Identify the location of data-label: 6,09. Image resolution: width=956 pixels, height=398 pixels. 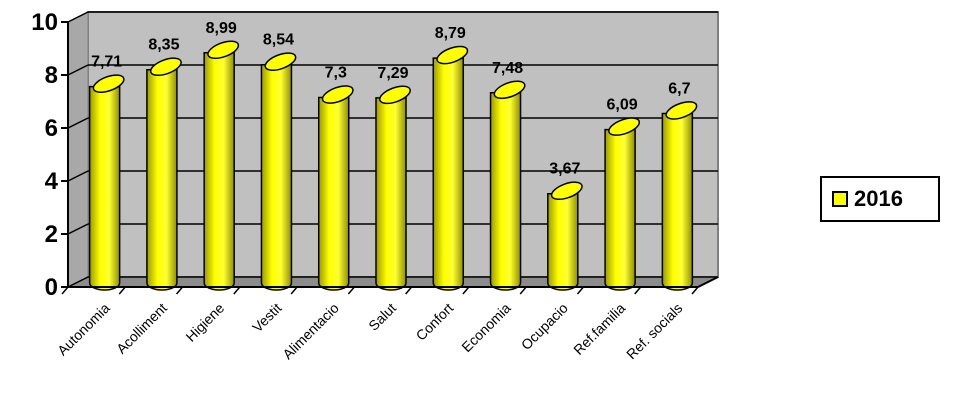
(622, 105).